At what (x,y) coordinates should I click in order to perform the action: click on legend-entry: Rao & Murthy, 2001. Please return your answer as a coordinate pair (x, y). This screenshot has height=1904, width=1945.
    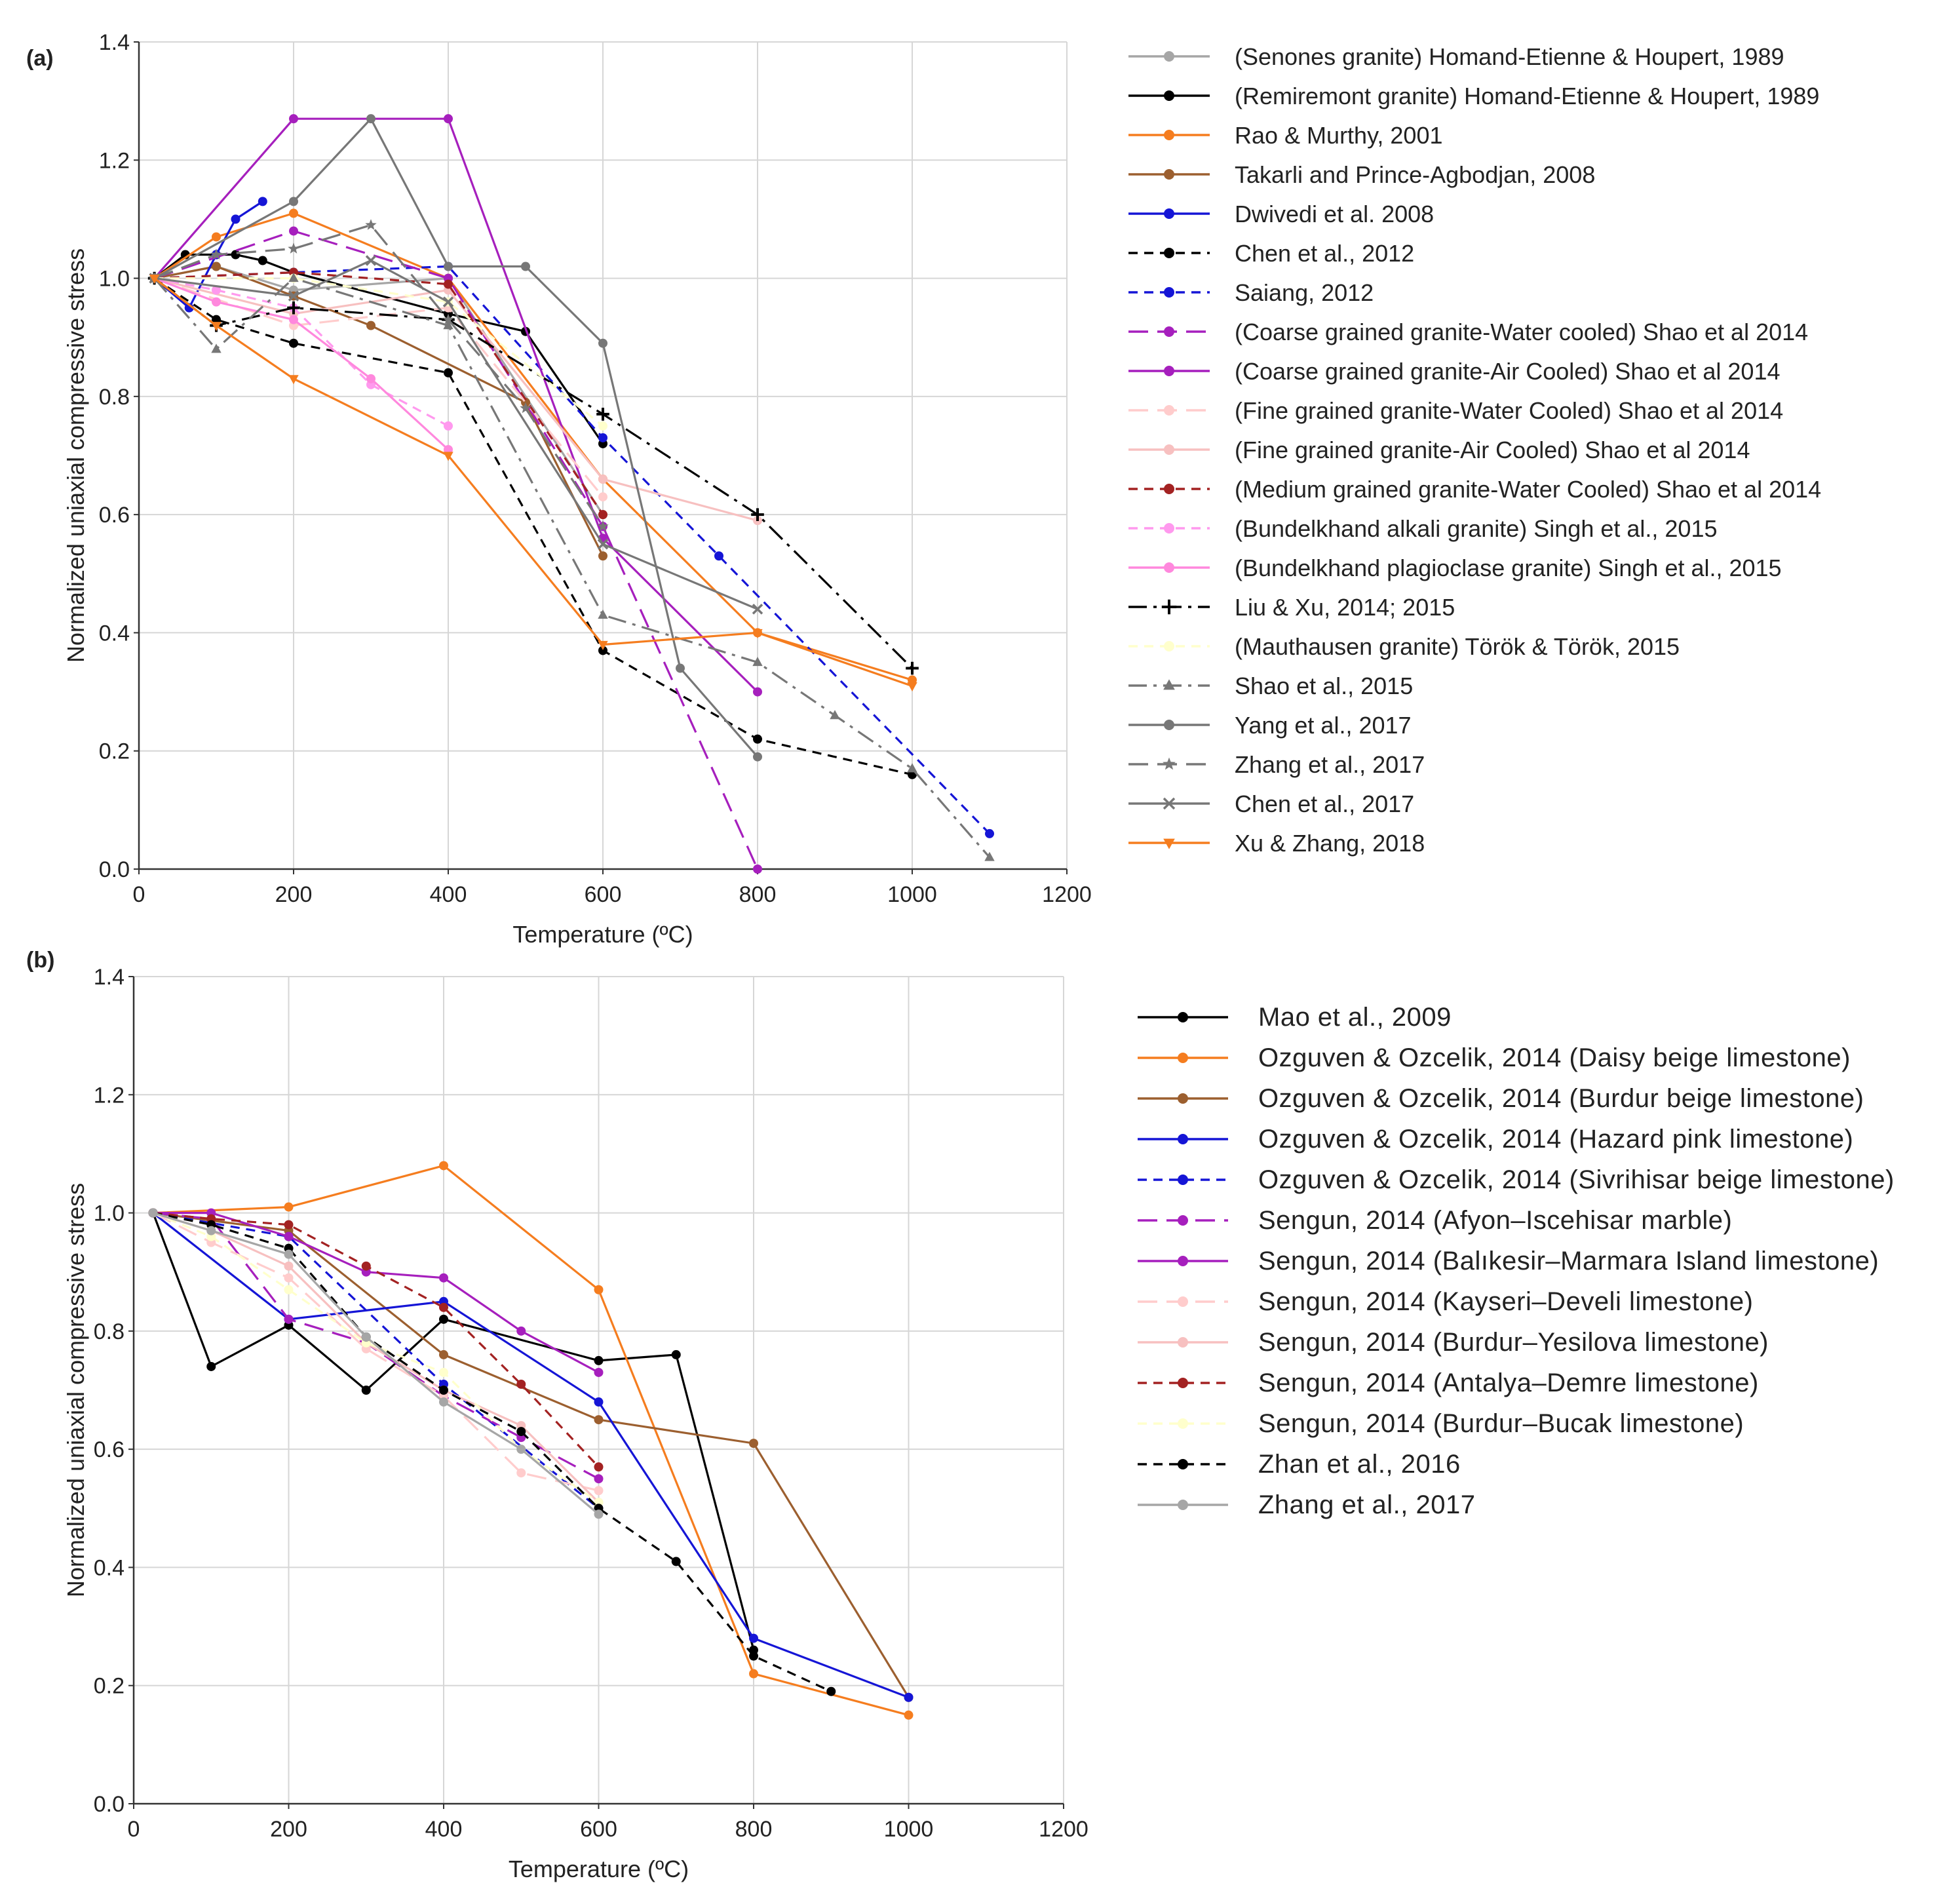
    Looking at the image, I should click on (1285, 135).